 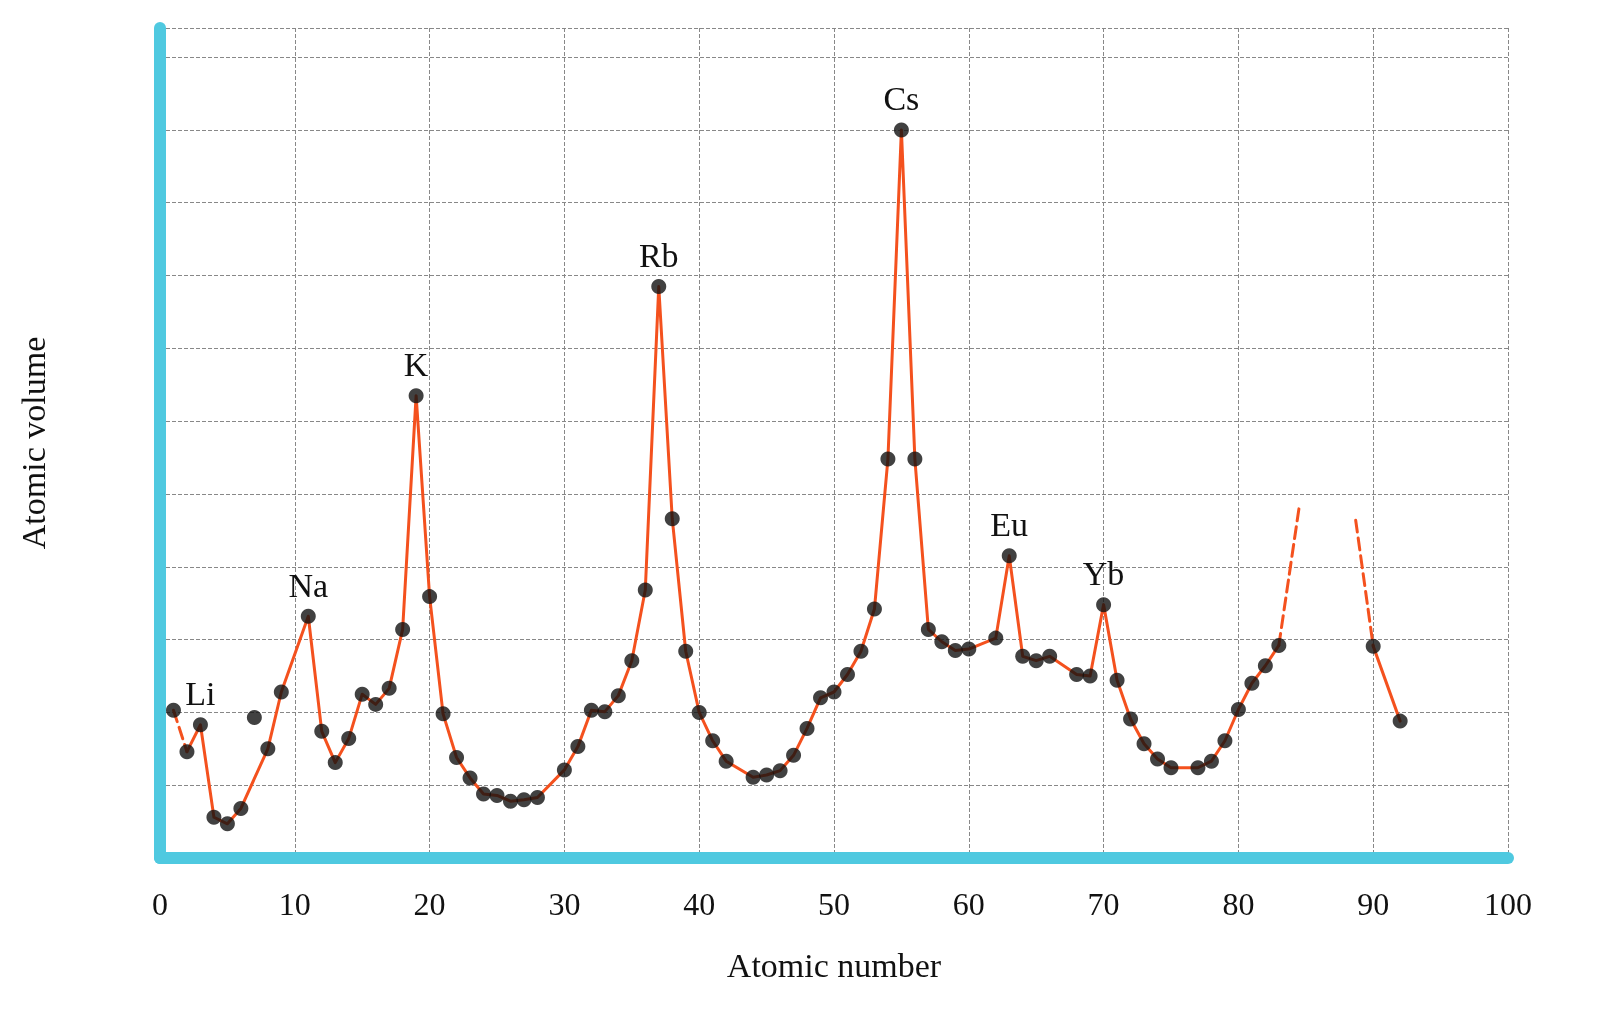 I want to click on x-tick-label: 90, so click(x=1373, y=904).